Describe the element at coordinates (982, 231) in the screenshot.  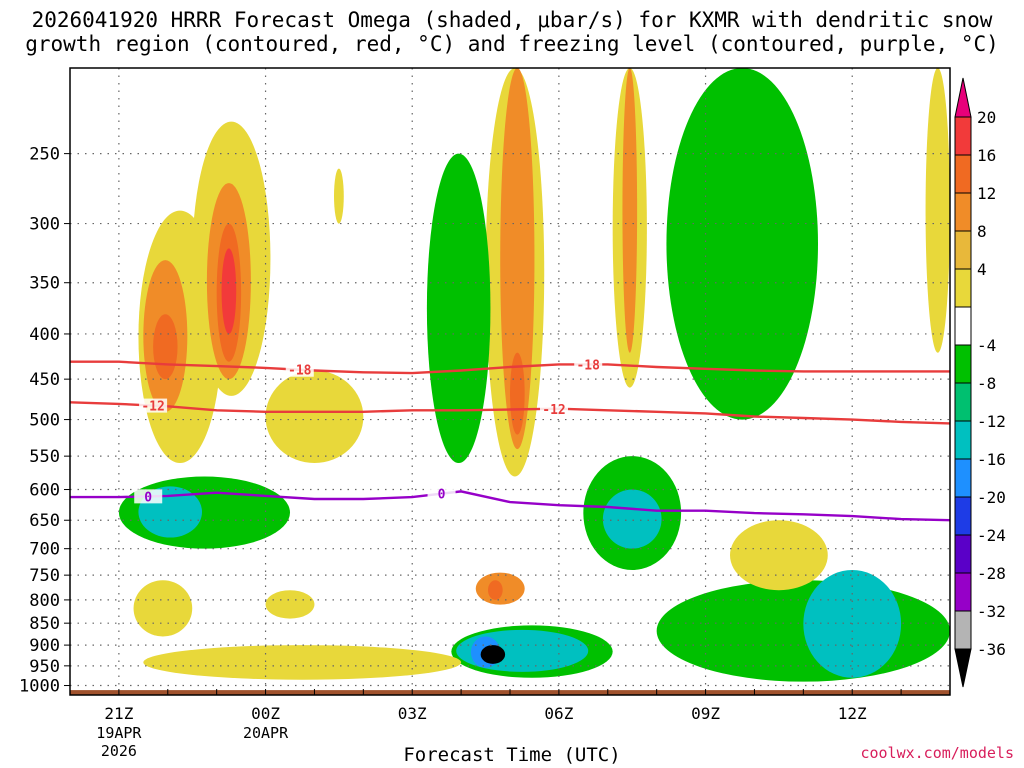
I see `colorbar-label-8: 8` at that location.